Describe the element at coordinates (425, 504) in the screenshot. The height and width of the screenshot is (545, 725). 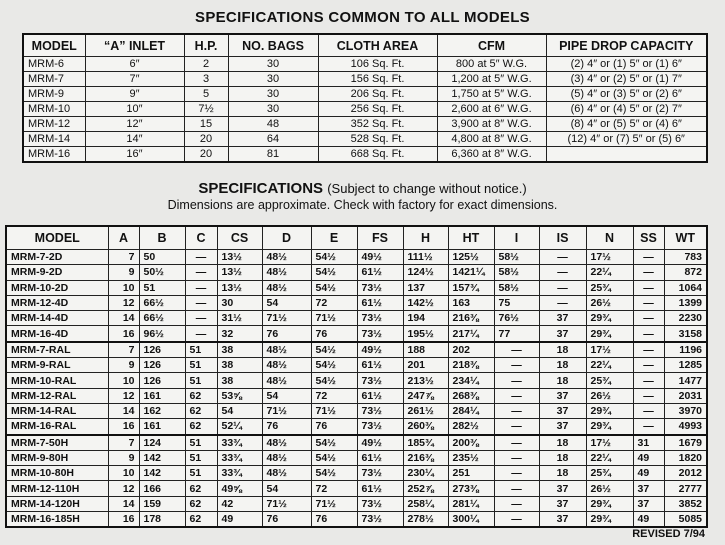
I see `value-cell: 258¼` at that location.